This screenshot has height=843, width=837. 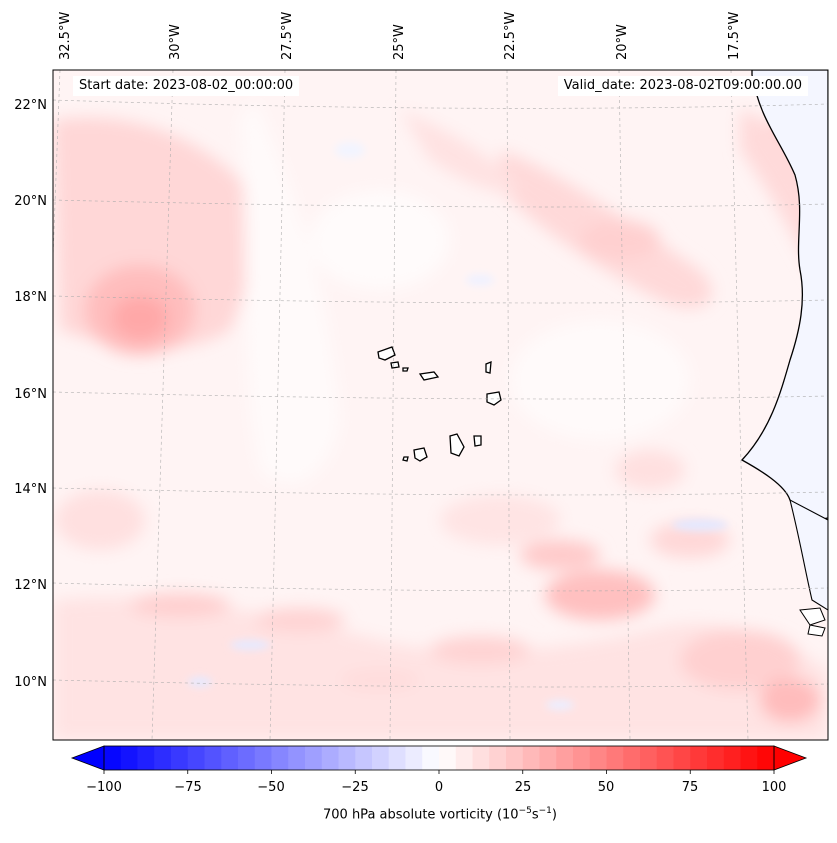 I want to click on colorbar-extend-min, so click(x=87, y=758).